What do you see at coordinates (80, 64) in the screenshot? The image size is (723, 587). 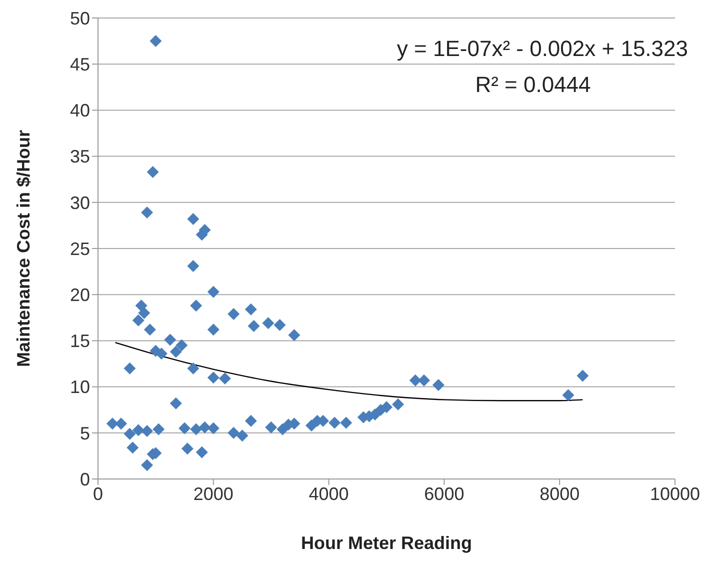 I see `y-tick-label: 45` at bounding box center [80, 64].